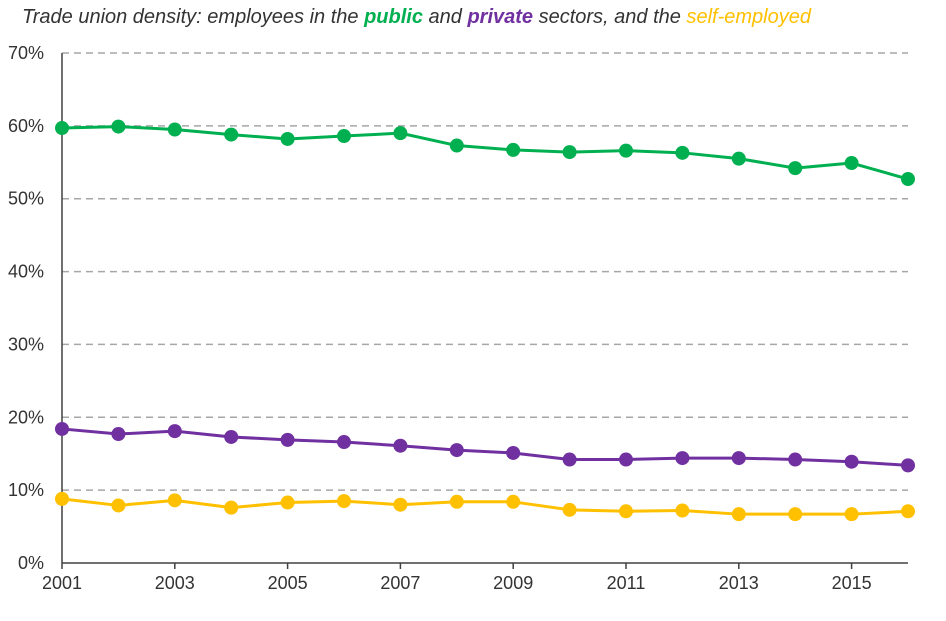 The width and height of the screenshot is (946, 621). What do you see at coordinates (513, 452) in the screenshot?
I see `data-point-private-2009` at bounding box center [513, 452].